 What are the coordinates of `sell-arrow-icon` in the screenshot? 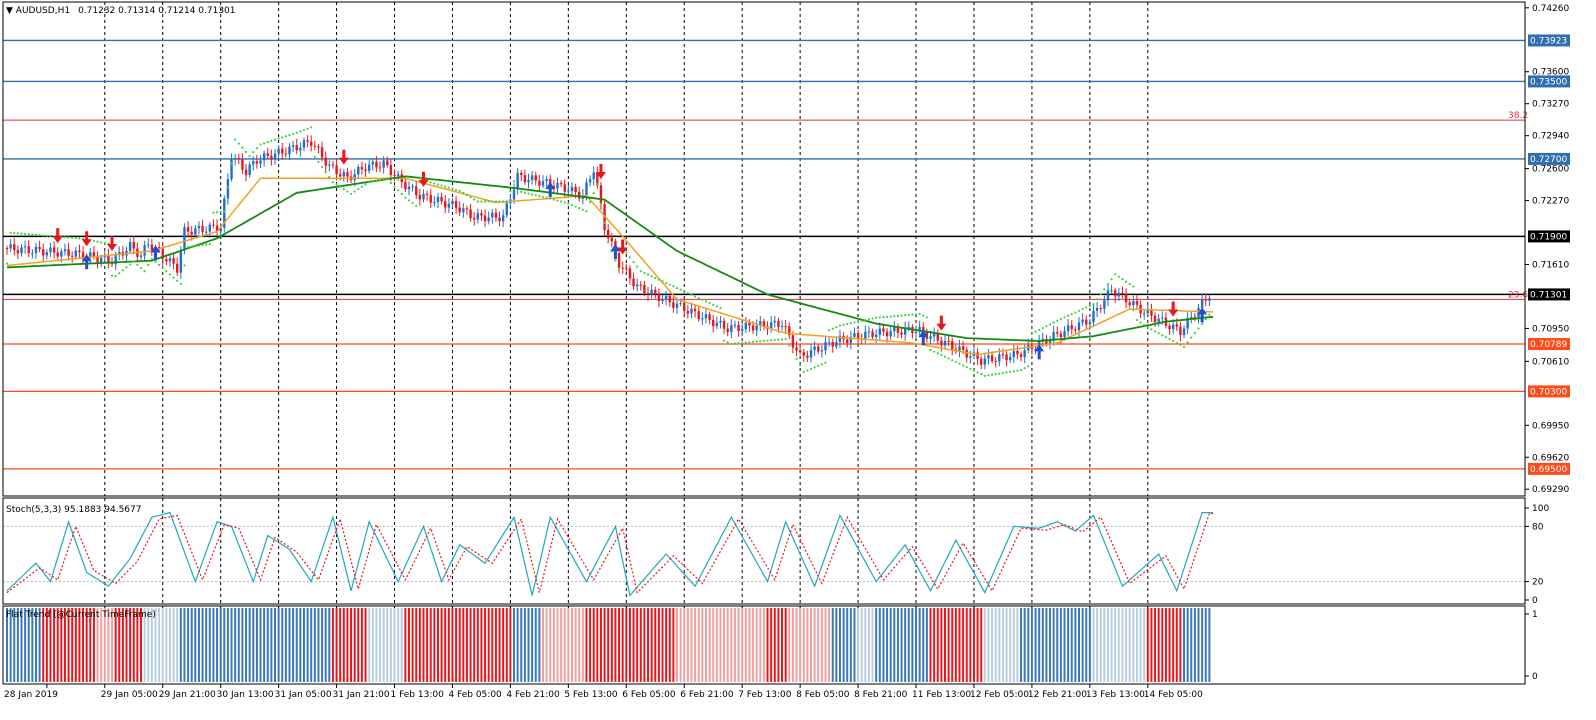 It's located at (112, 243).